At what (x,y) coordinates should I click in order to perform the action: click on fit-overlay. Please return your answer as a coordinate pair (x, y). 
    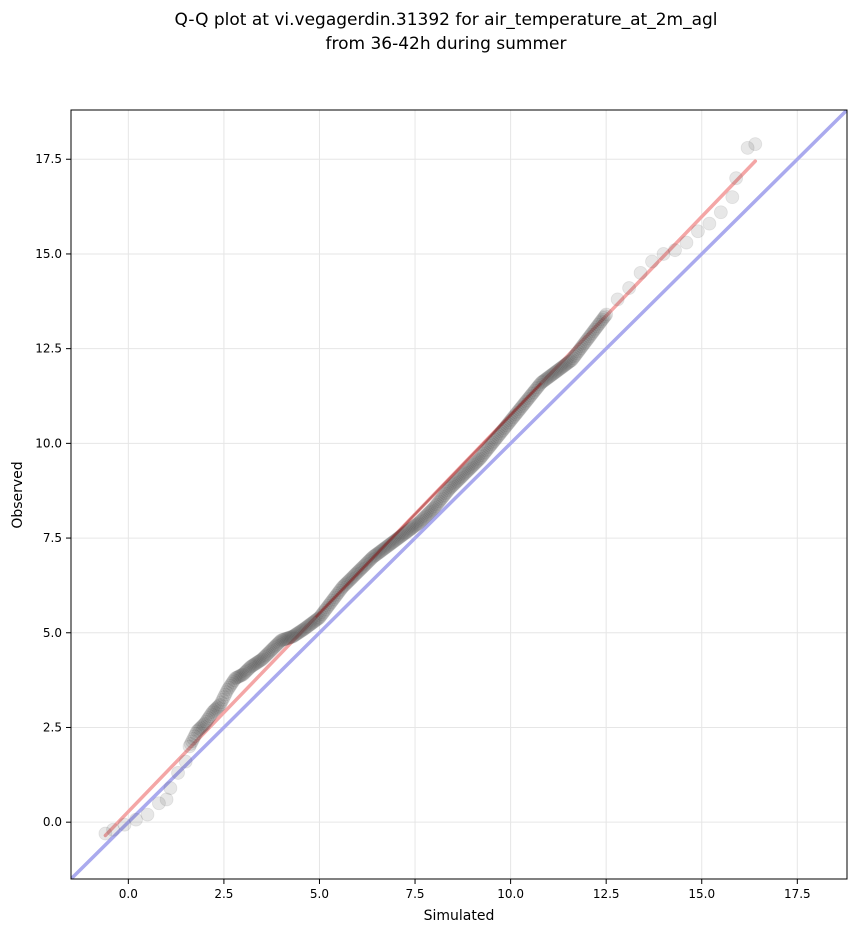
    Looking at the image, I should click on (428, 500).